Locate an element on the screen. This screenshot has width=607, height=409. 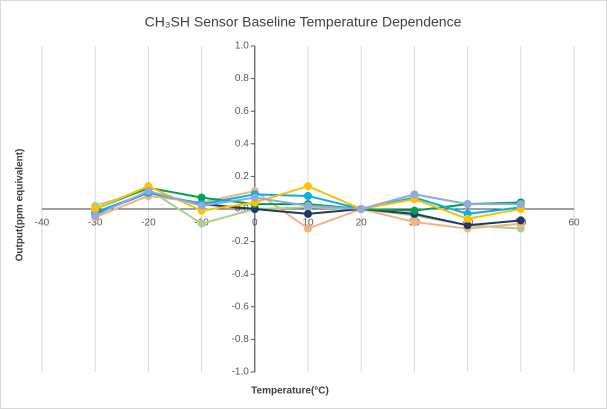
y-tick-label: 0.2 is located at coordinates (242, 176).